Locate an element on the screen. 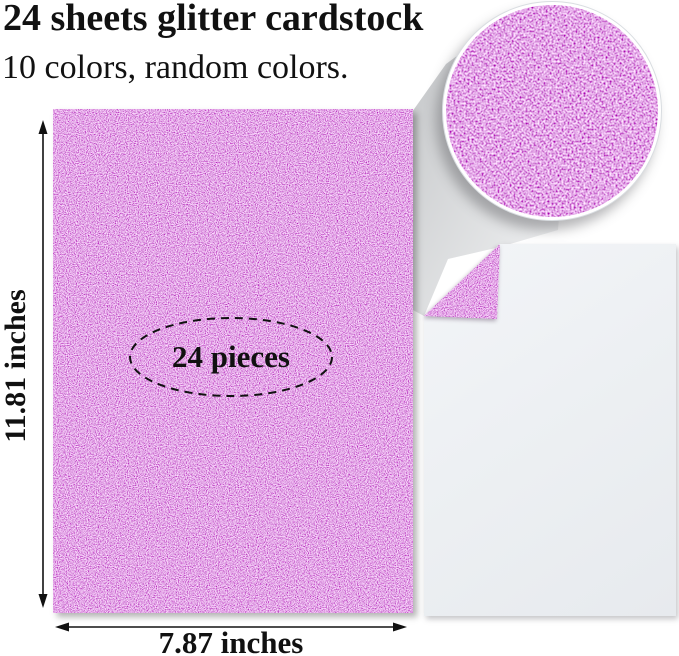 The image size is (679, 656). zoom-circle-texture is located at coordinates (552, 111).